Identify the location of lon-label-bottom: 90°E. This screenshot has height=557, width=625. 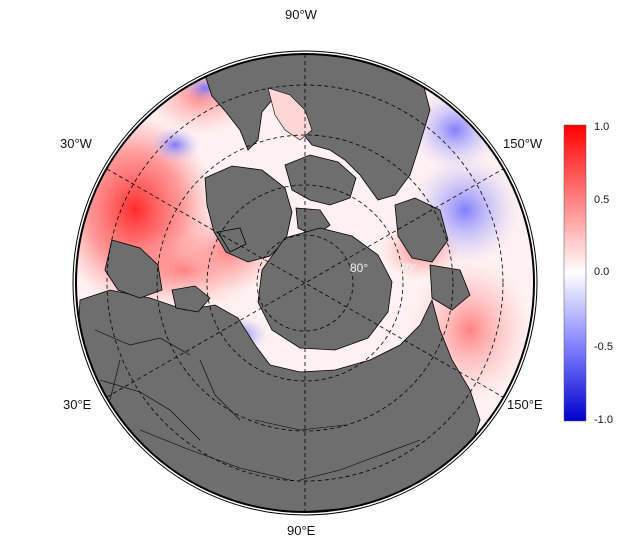
(301, 530).